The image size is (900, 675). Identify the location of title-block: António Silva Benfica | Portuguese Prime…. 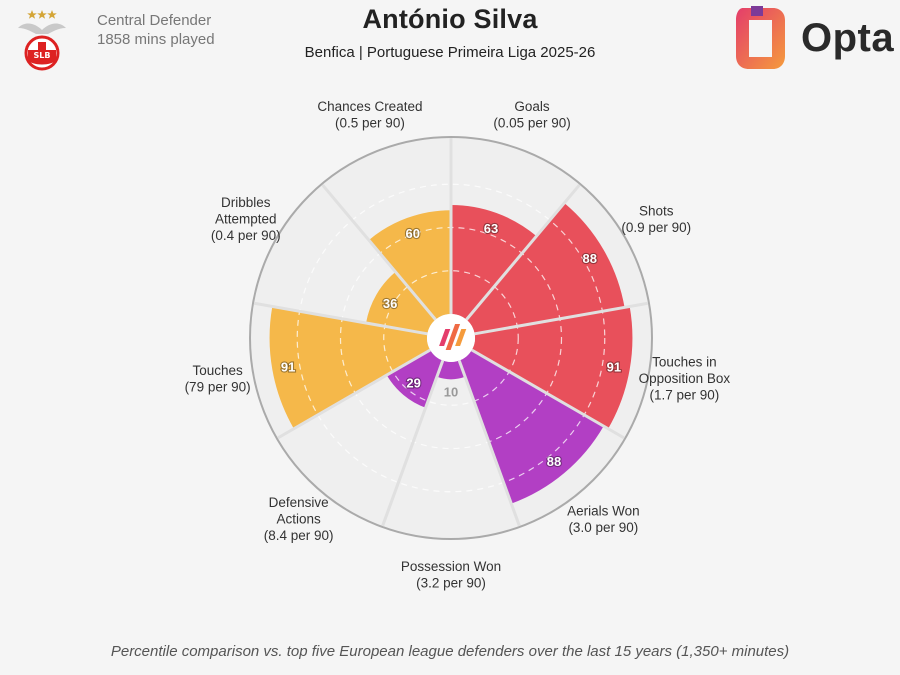
(450, 32).